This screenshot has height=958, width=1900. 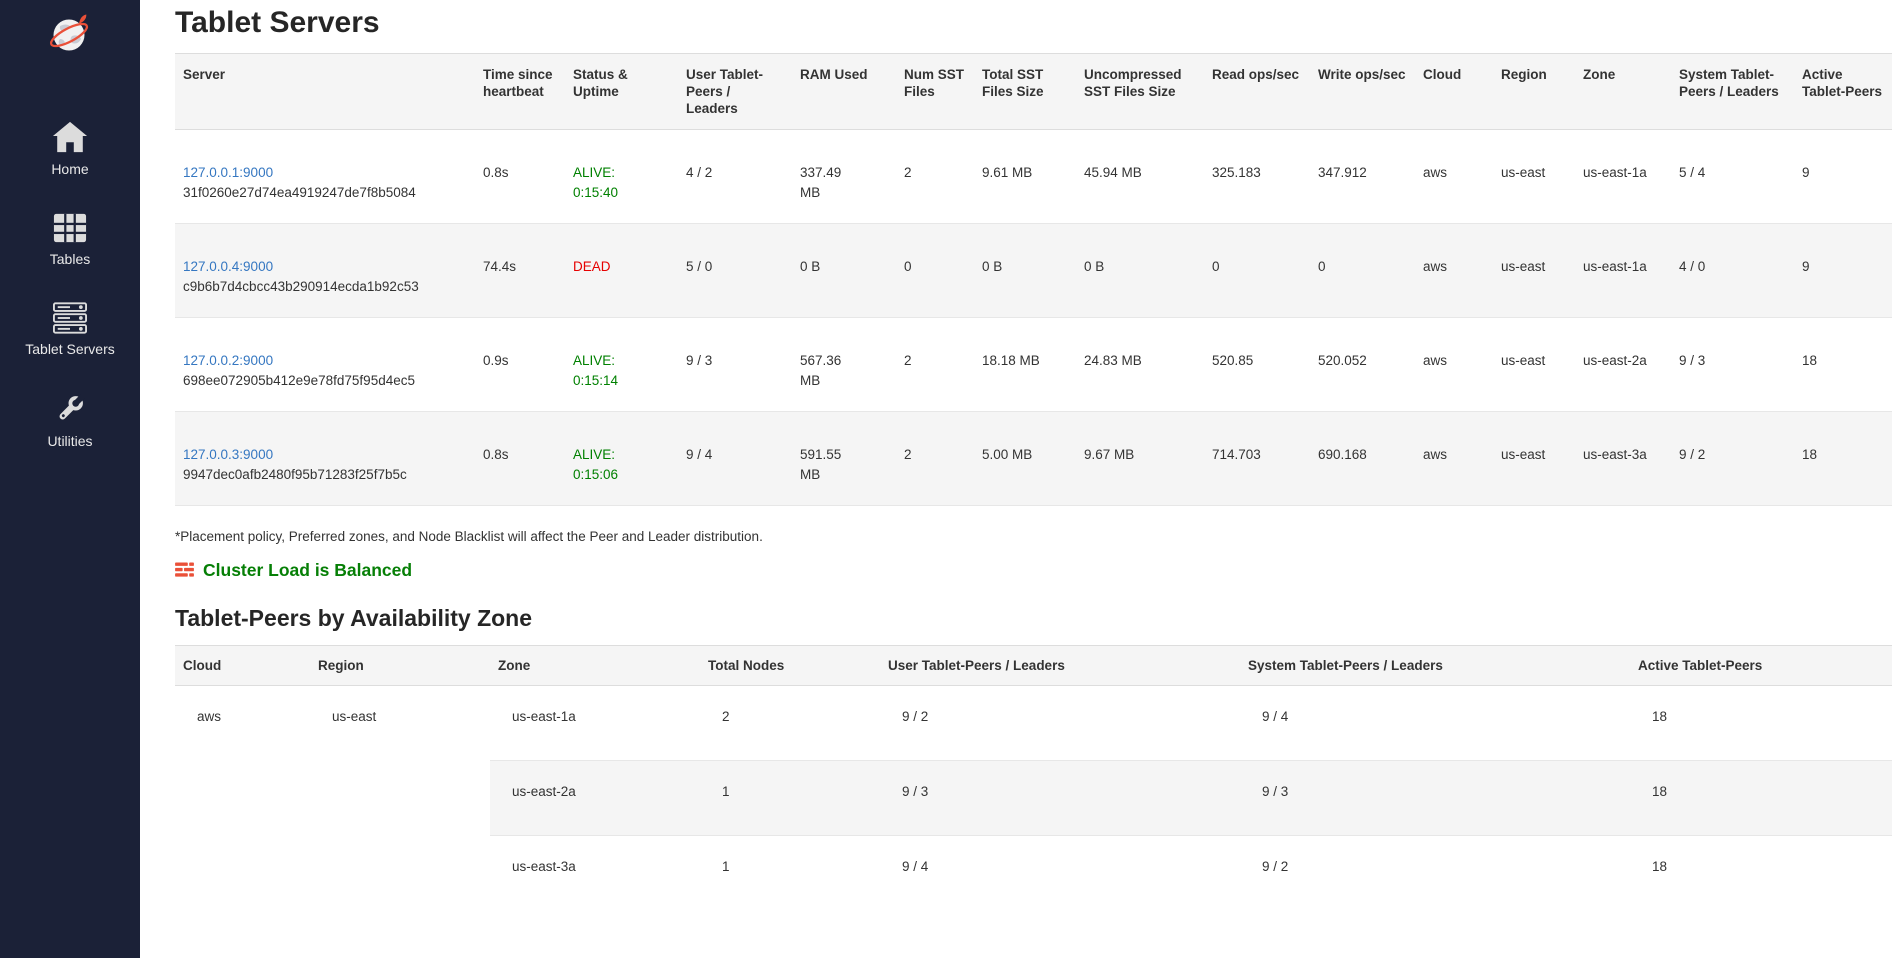 What do you see at coordinates (1191, 797) in the screenshot?
I see `zone-row: us-east-2a 1 9 / 3 9 / 3 18` at bounding box center [1191, 797].